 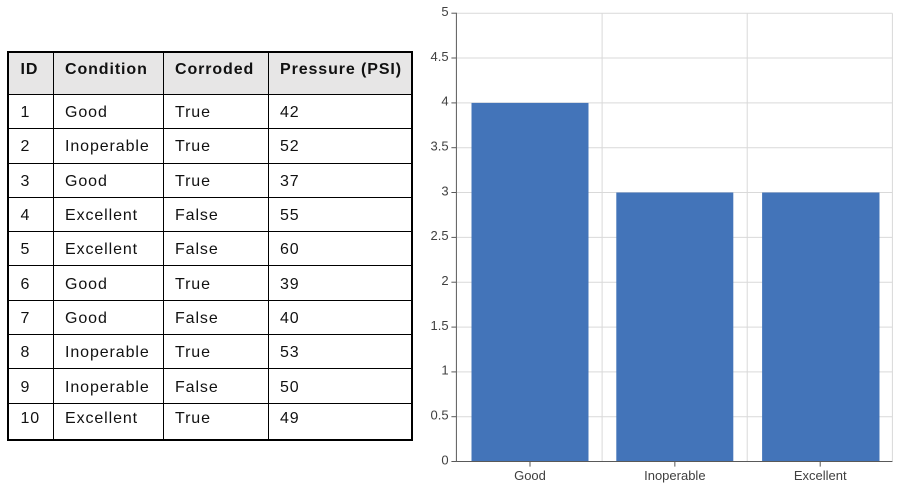 I want to click on svg-text: 4, so click(x=444, y=101).